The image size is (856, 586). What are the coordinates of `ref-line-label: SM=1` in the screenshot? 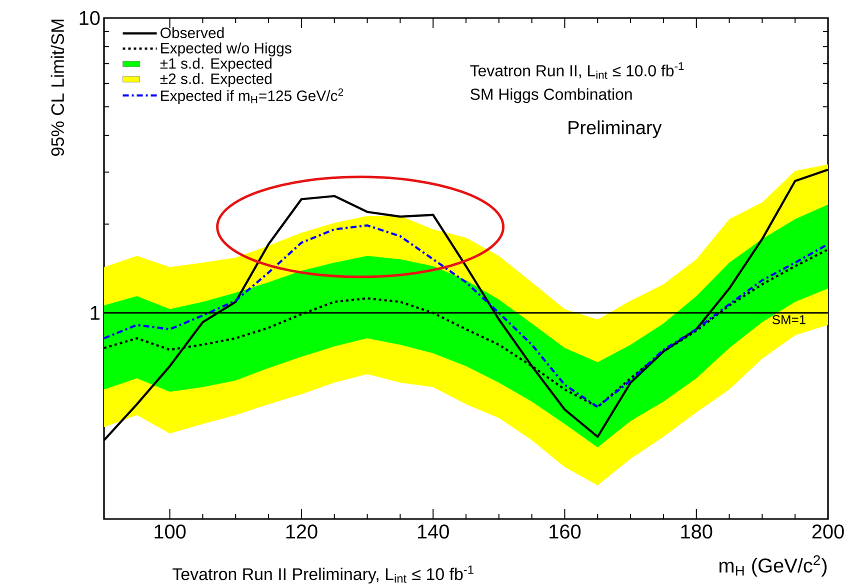 It's located at (789, 319).